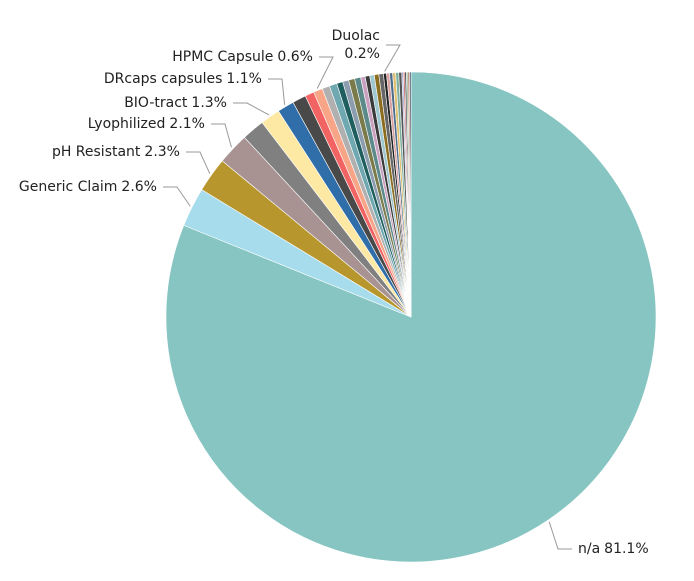 The image size is (694, 581). Describe the element at coordinates (139, 187) in the screenshot. I see `slice-value: 2.6%` at that location.